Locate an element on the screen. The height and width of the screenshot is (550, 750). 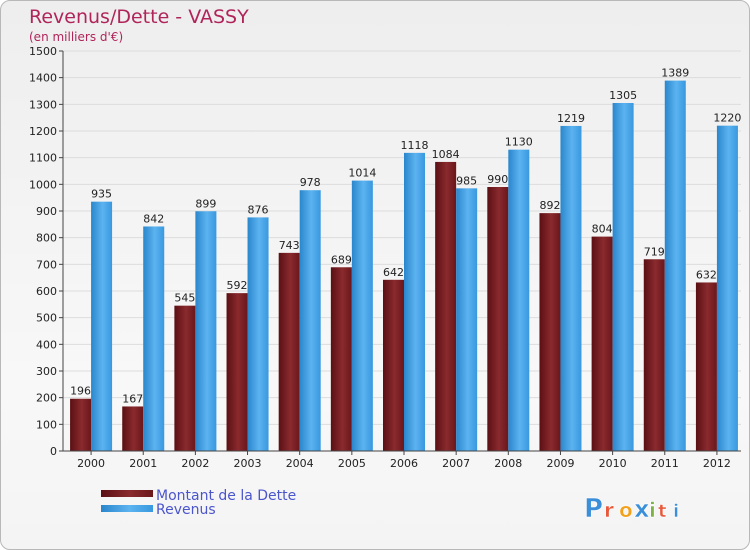
y-tick-label: 600 is located at coordinates (46, 291).